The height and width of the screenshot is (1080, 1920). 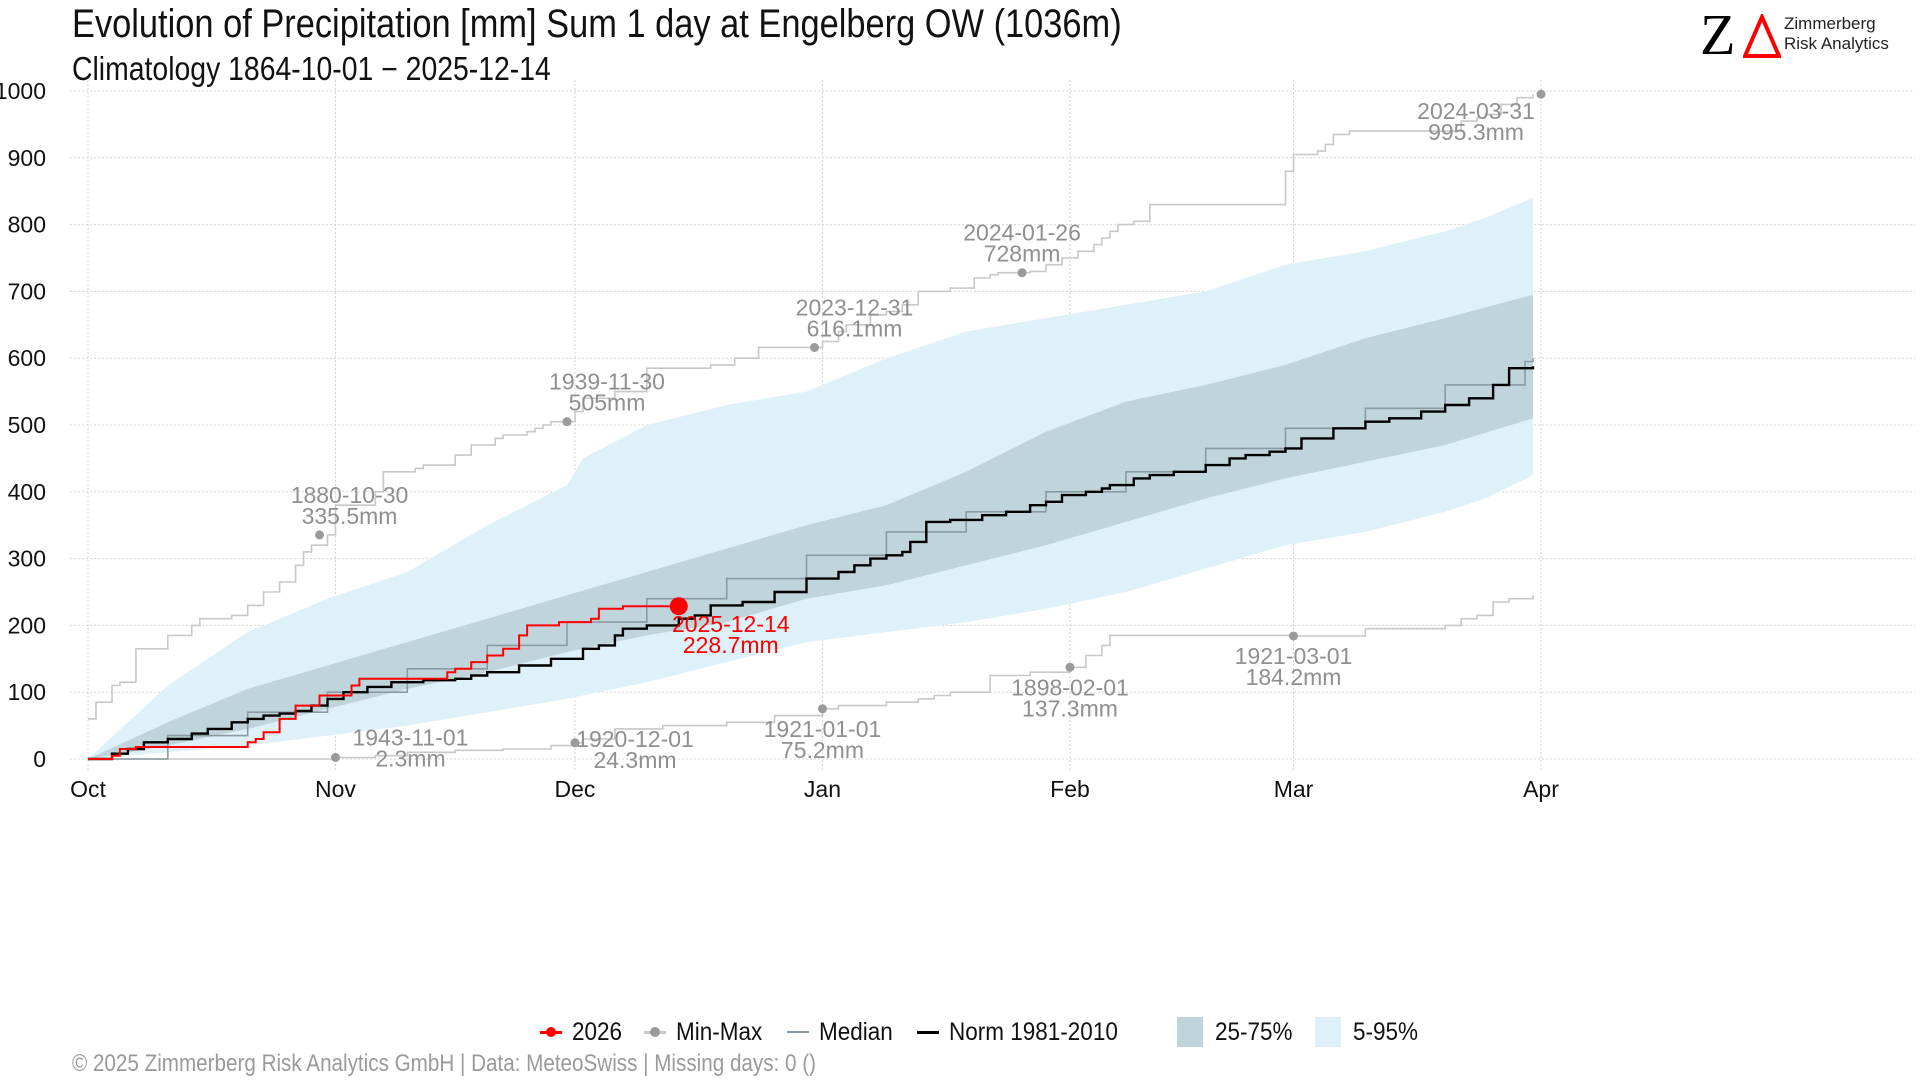 What do you see at coordinates (1070, 687) in the screenshot?
I see `annotation-date: 1898-02-01` at bounding box center [1070, 687].